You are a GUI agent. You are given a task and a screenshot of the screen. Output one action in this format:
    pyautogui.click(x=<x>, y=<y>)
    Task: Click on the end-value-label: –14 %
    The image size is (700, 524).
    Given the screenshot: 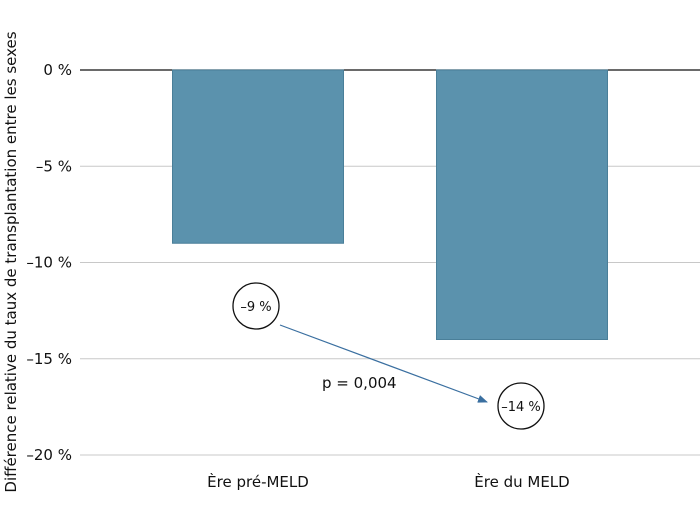 What is the action you would take?
    pyautogui.click(x=521, y=407)
    